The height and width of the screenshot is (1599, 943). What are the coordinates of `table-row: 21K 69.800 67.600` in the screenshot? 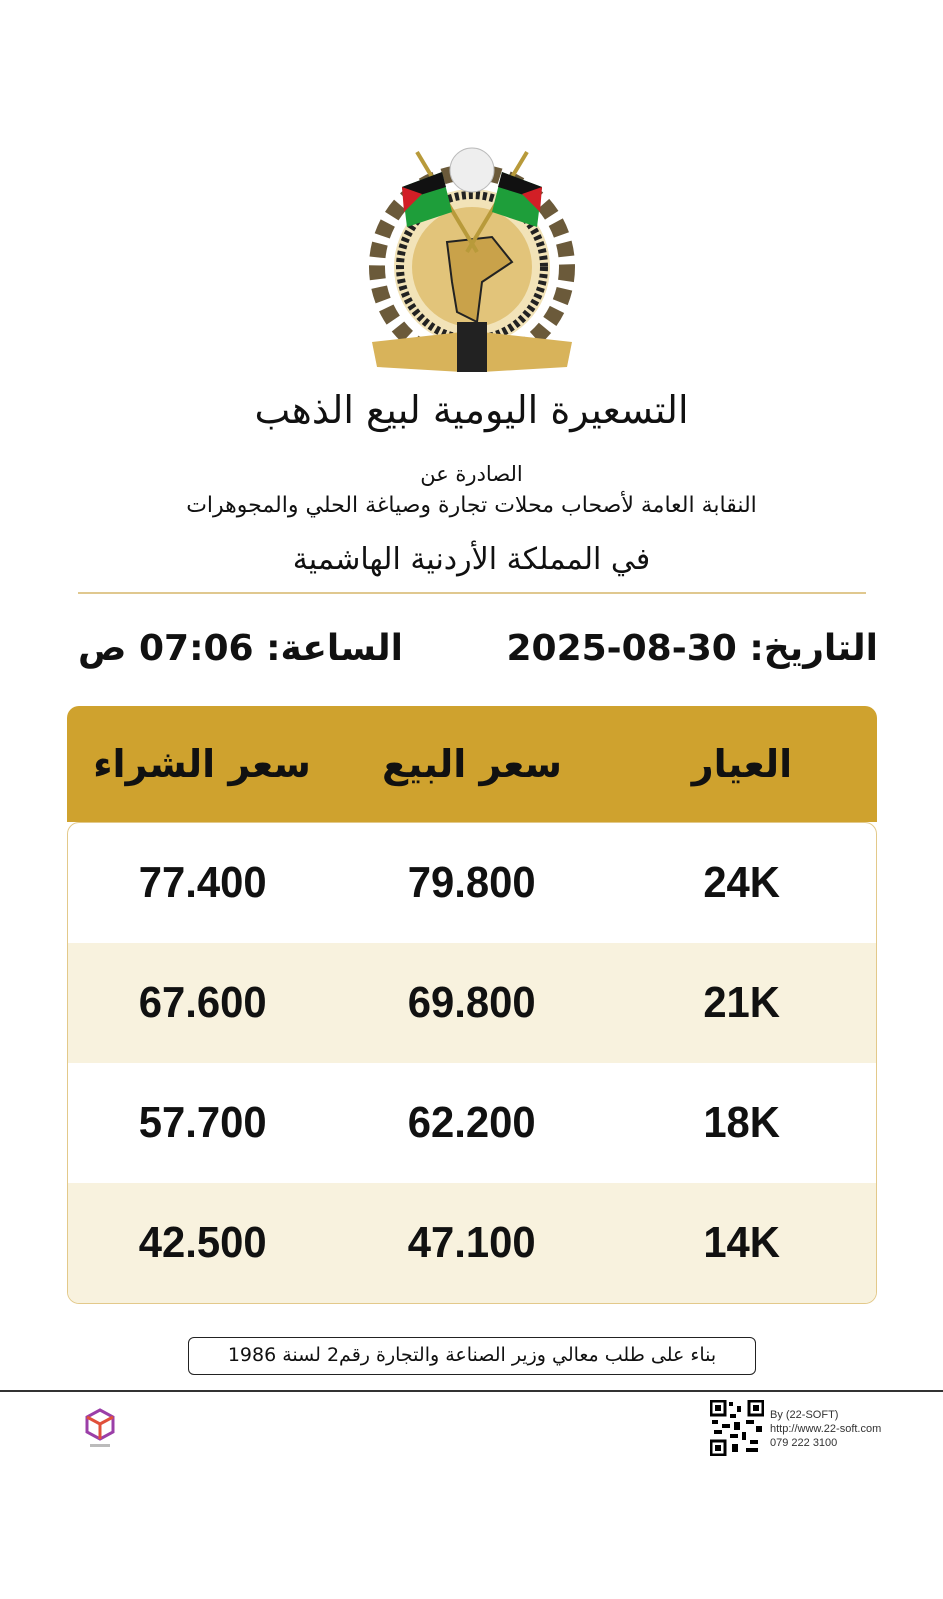 It's located at (472, 1003).